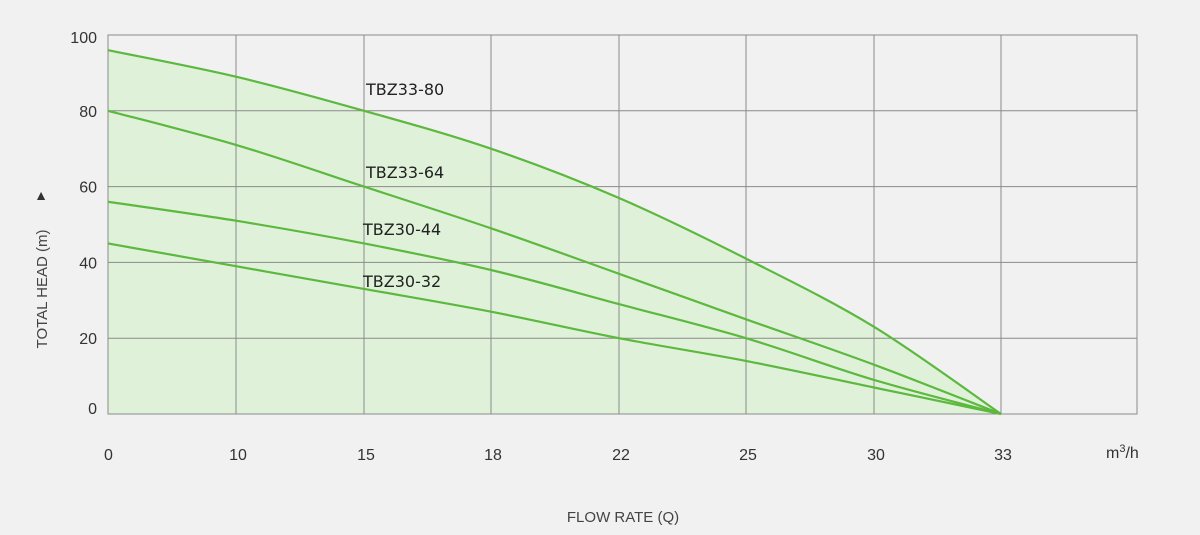 The width and height of the screenshot is (1200, 535). What do you see at coordinates (404, 89) in the screenshot?
I see `series-label: TBZ33-80` at bounding box center [404, 89].